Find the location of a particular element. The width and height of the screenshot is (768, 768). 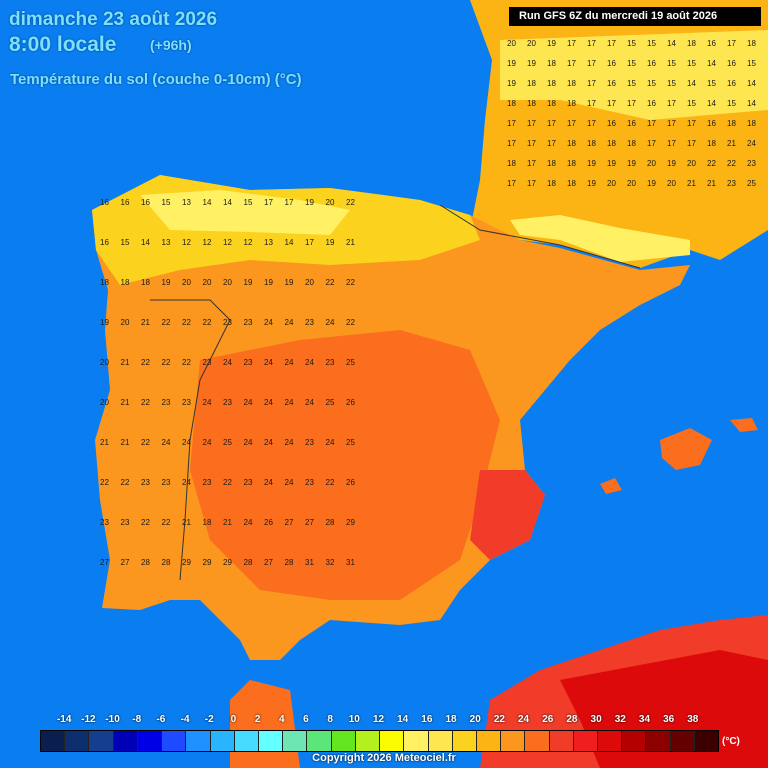

legend-label: 26 is located at coordinates (548, 719).